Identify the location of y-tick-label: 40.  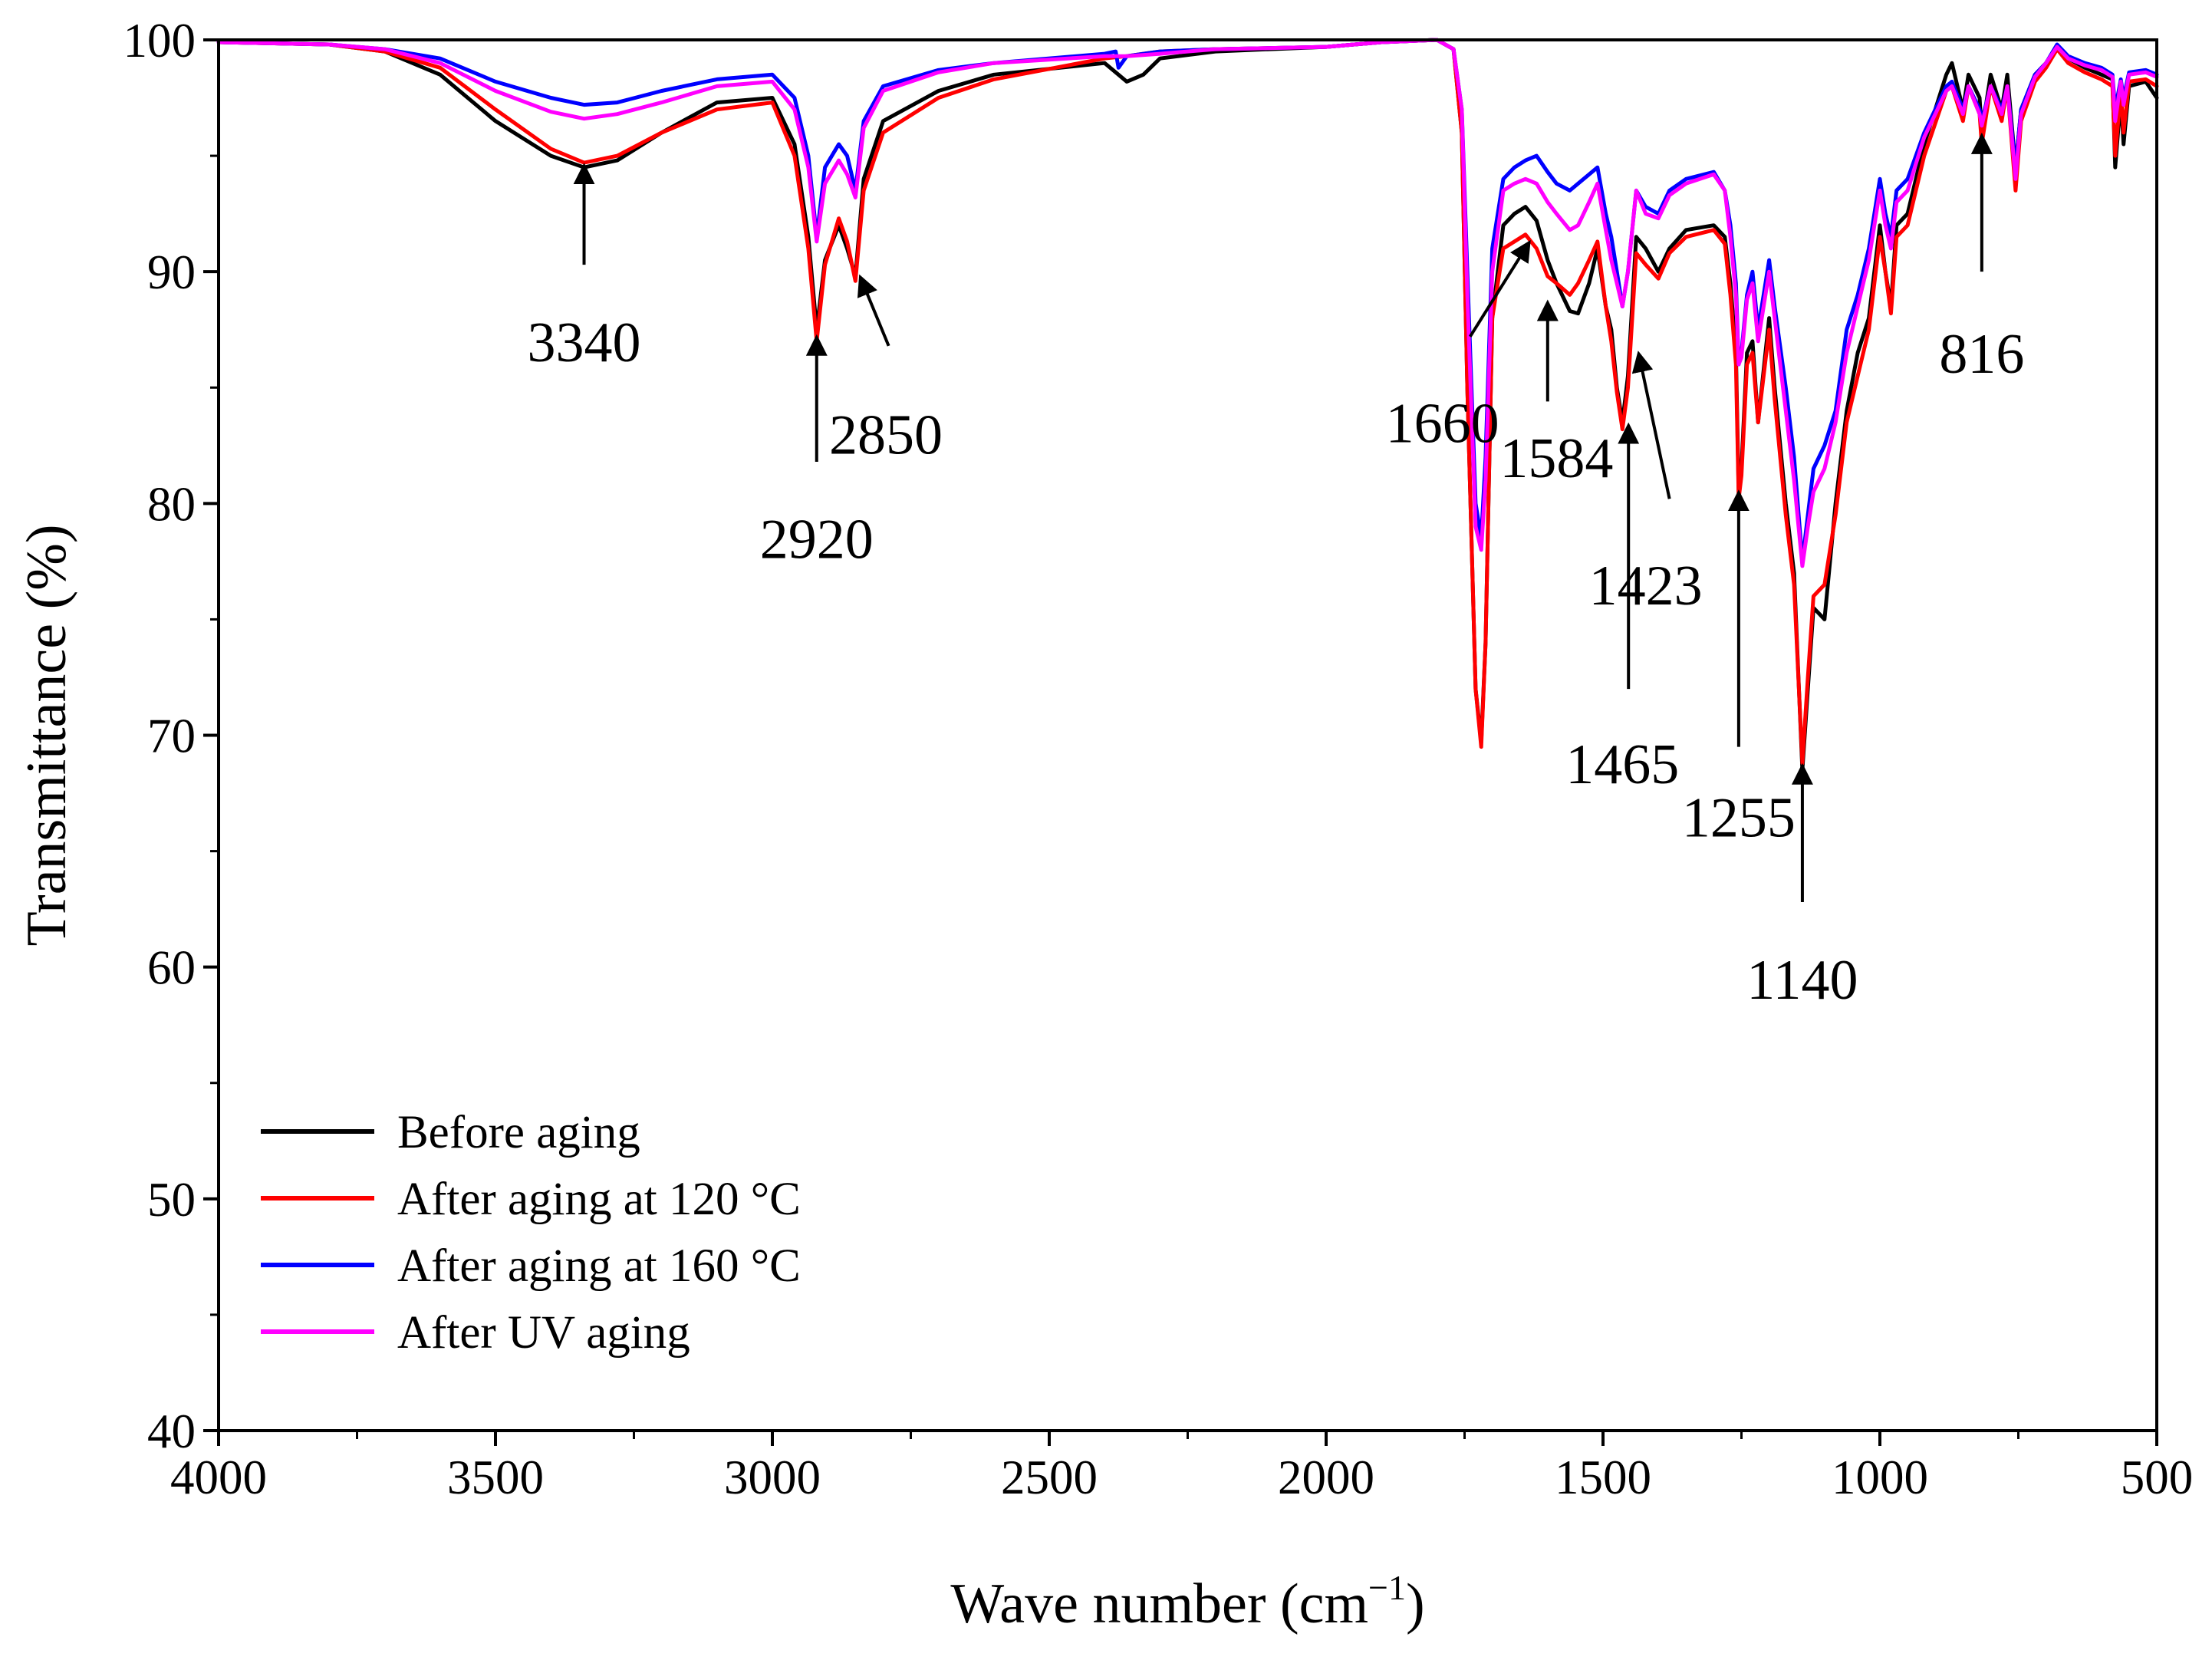
(171, 1432).